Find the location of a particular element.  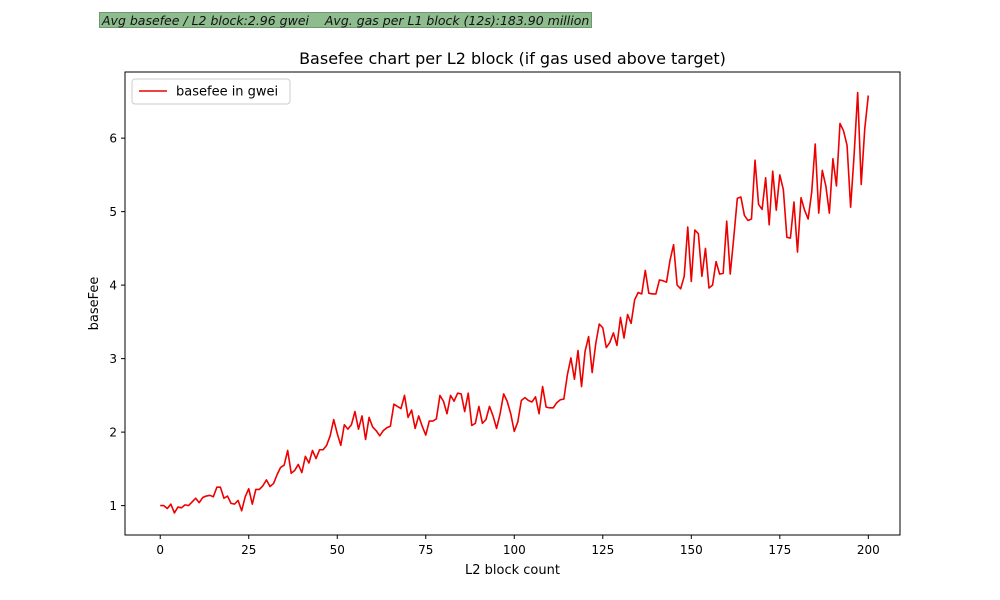

y-axis-label: baseFee is located at coordinates (94, 304).